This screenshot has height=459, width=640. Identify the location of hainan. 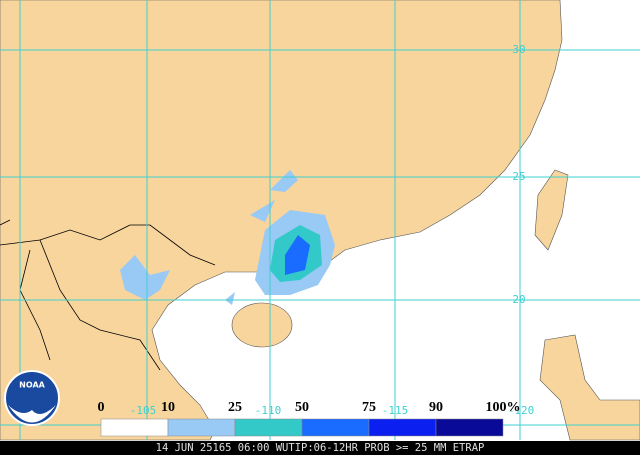
(262, 325).